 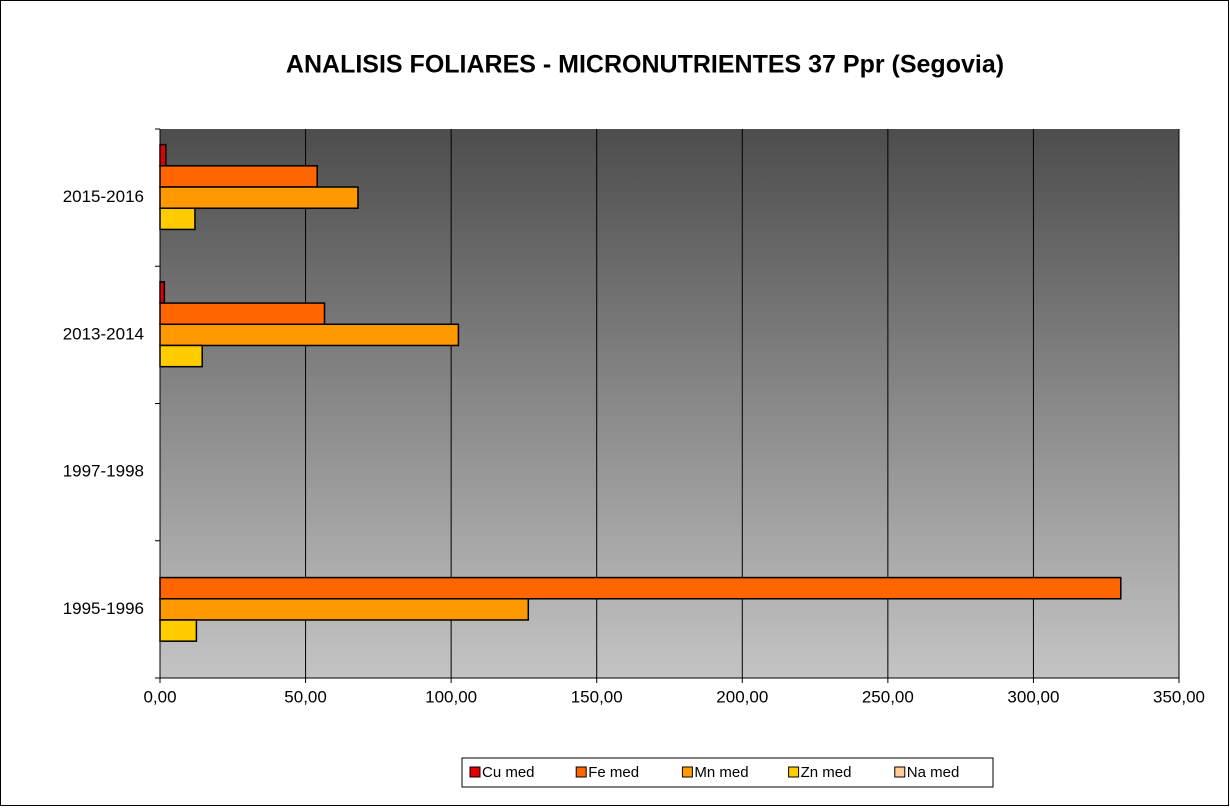 What do you see at coordinates (103, 471) in the screenshot?
I see `y-tick-label: 1997-1998` at bounding box center [103, 471].